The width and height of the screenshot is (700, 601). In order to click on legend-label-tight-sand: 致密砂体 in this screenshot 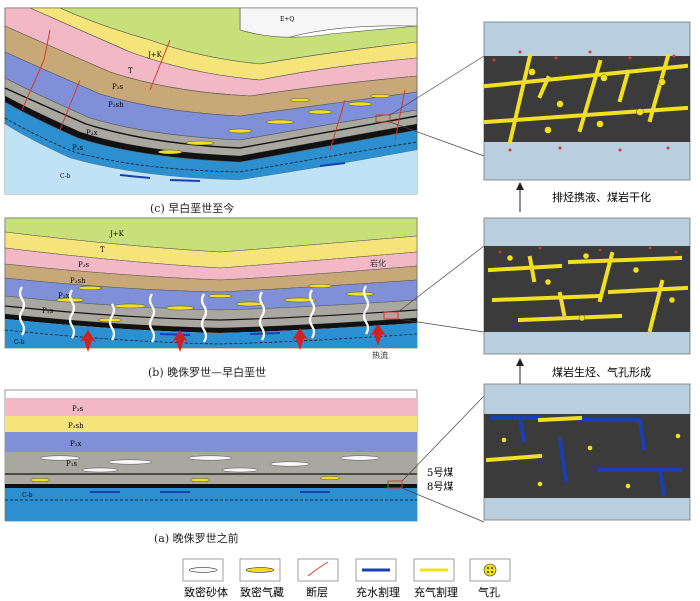, I will do `click(206, 592)`.